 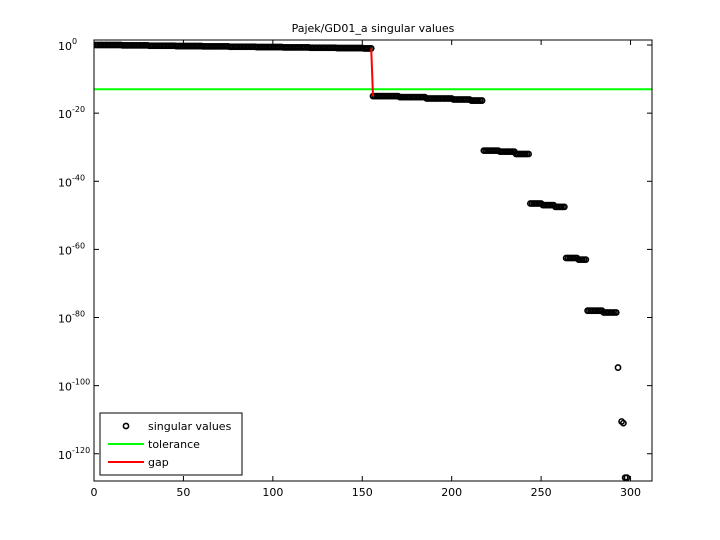 What do you see at coordinates (81, 450) in the screenshot?
I see `y-tick-exponent: -120` at bounding box center [81, 450].